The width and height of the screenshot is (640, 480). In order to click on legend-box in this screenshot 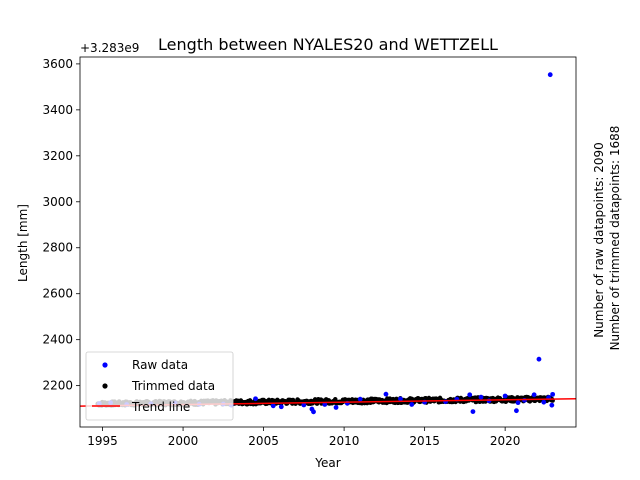, I will do `click(159, 386)`.